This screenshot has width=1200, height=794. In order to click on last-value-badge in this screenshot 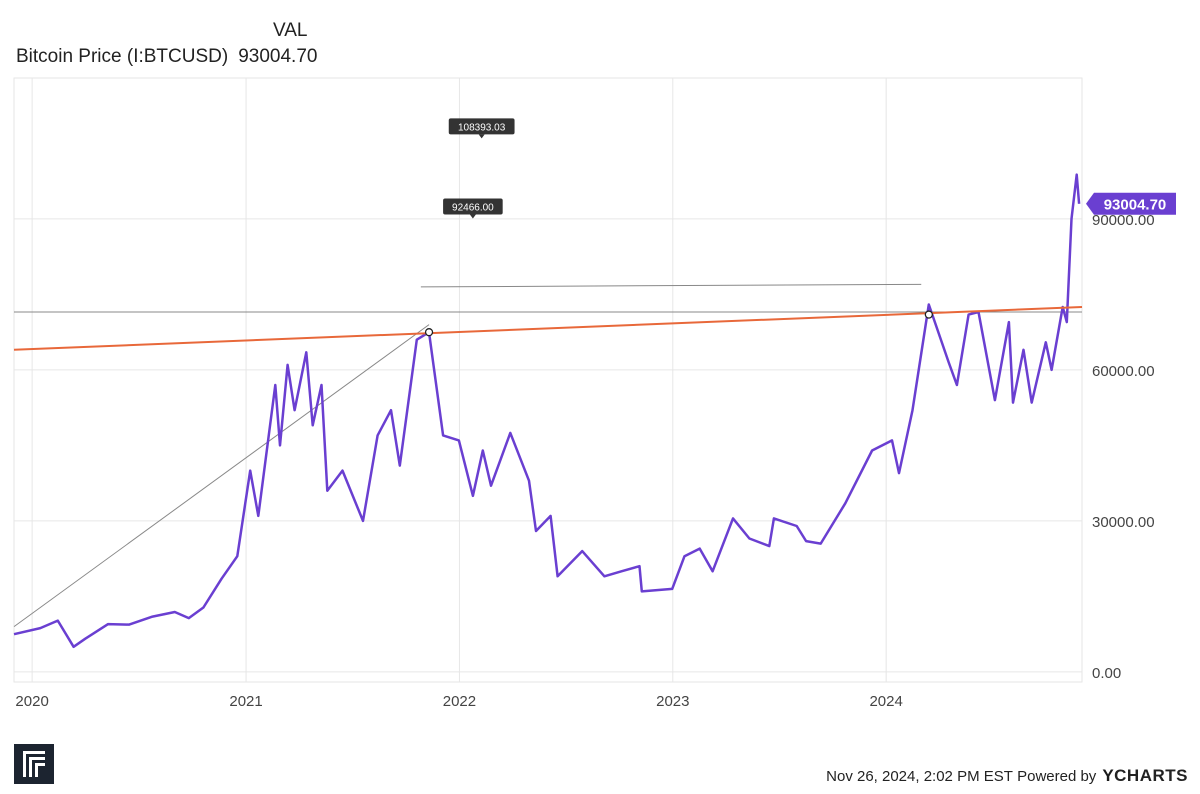, I will do `click(1131, 203)`.